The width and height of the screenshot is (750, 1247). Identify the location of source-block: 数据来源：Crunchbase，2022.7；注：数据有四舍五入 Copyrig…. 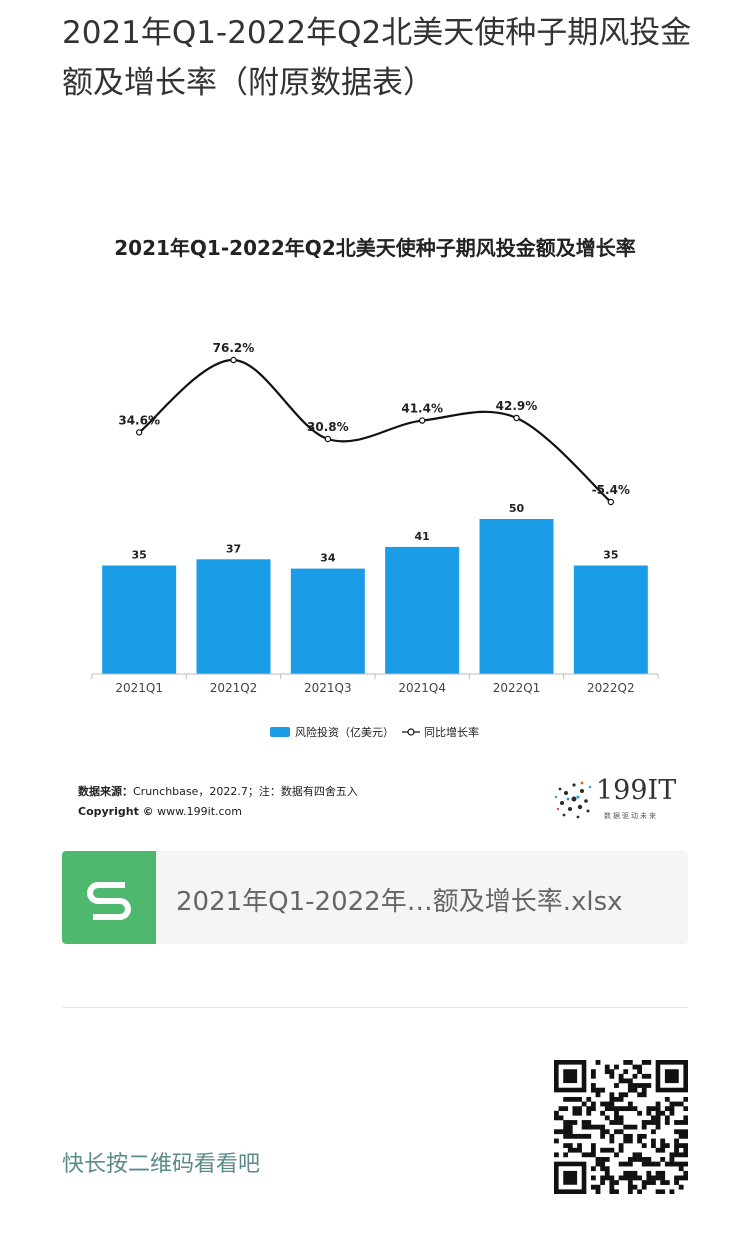
(288, 802).